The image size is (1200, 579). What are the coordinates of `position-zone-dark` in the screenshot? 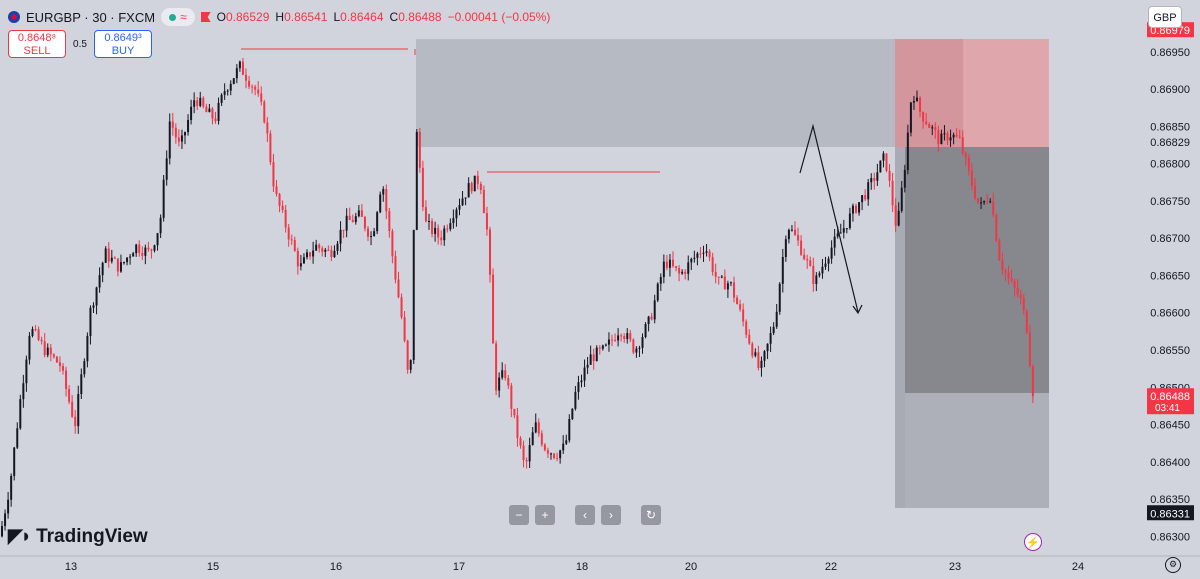 It's located at (977, 270).